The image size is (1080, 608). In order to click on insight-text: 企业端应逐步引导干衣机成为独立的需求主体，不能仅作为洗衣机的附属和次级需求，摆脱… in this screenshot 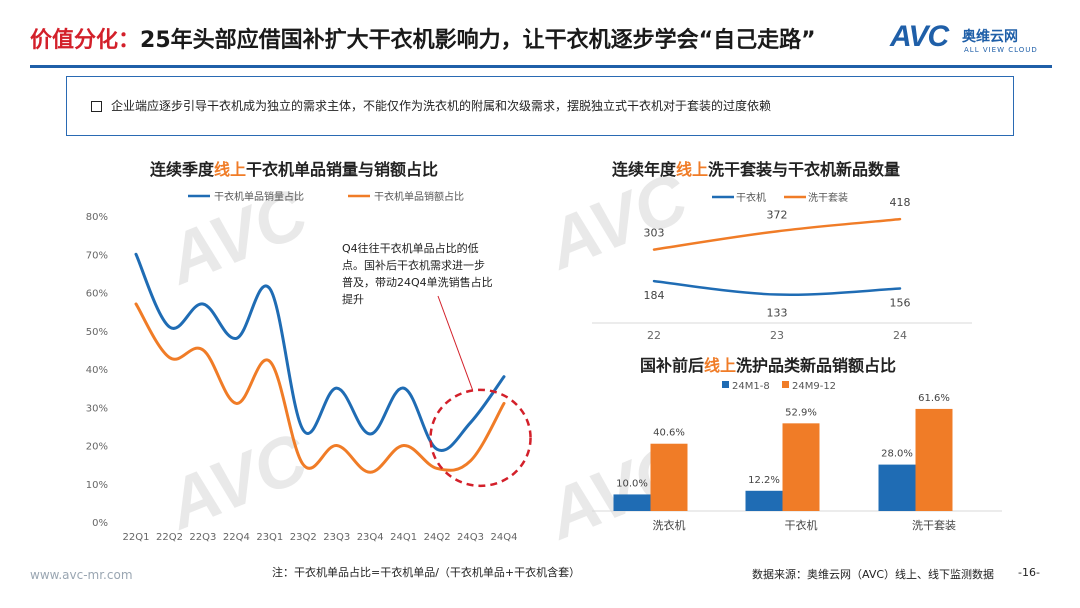, I will do `click(441, 106)`.